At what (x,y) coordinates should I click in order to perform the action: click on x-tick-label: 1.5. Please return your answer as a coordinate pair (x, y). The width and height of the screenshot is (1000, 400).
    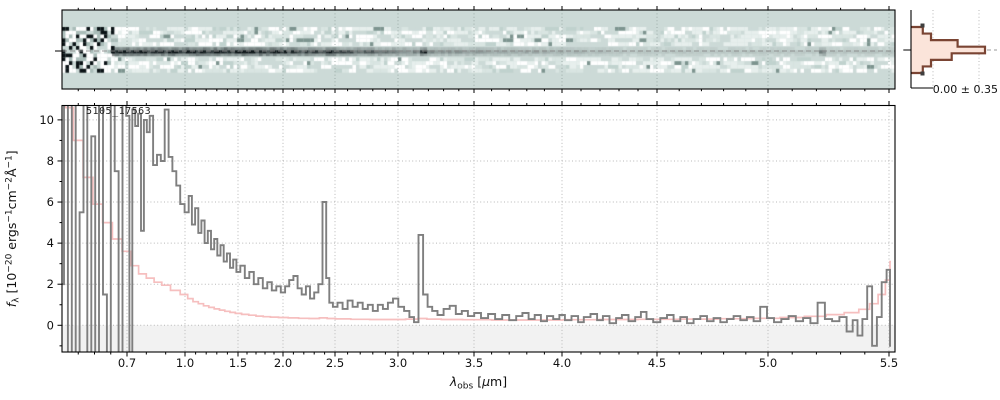
    Looking at the image, I should click on (238, 363).